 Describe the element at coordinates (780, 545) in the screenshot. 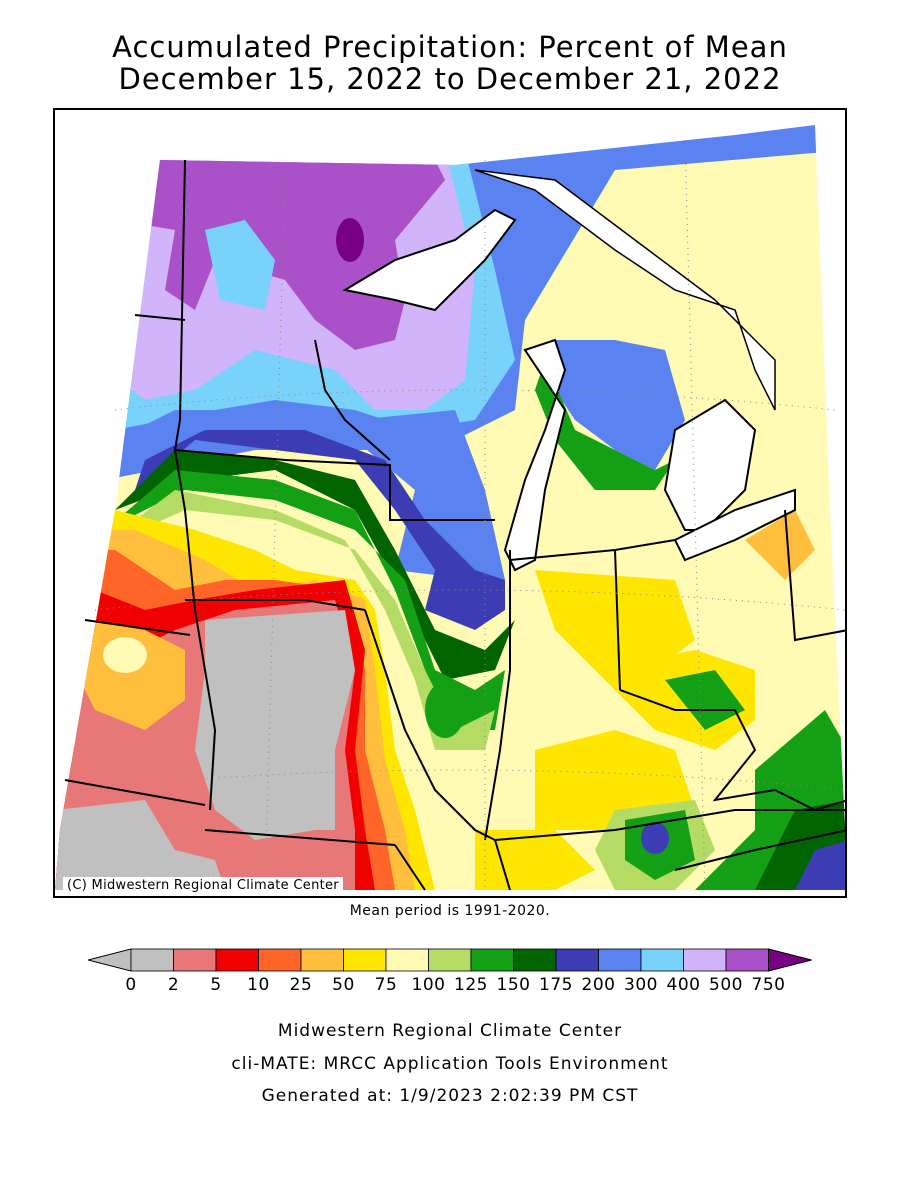

I see `field-50-east` at that location.